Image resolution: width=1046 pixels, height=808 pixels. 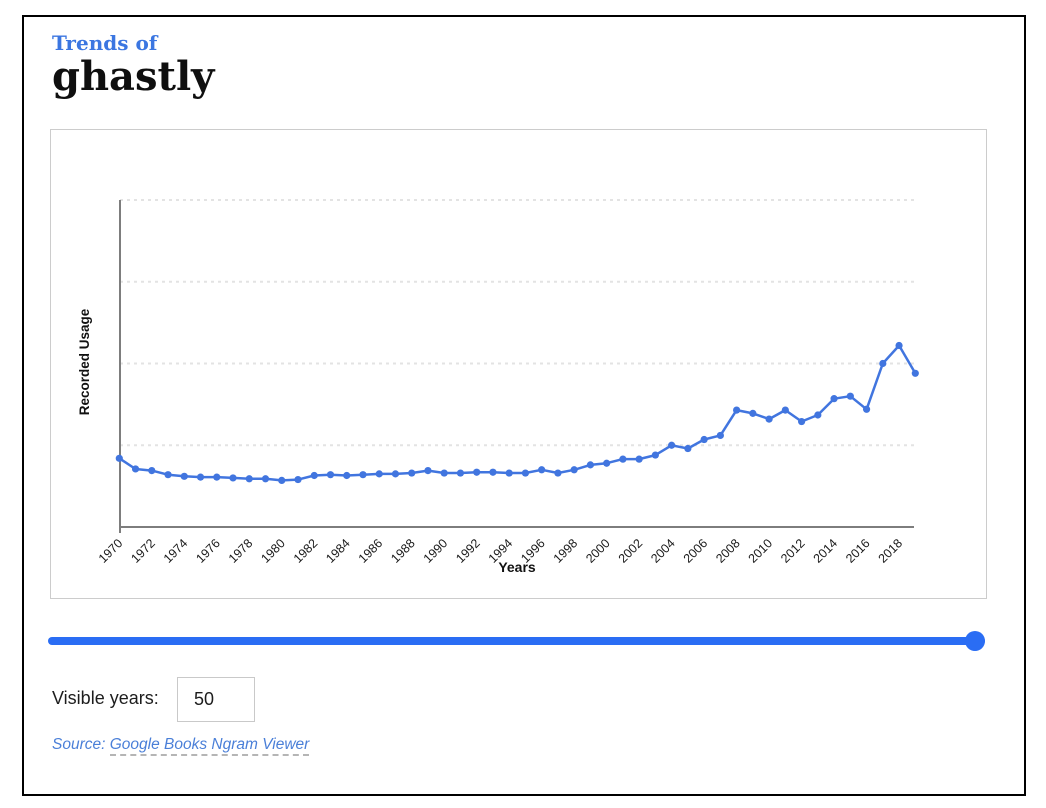 What do you see at coordinates (696, 551) in the screenshot?
I see `x-tick-label: 2006` at bounding box center [696, 551].